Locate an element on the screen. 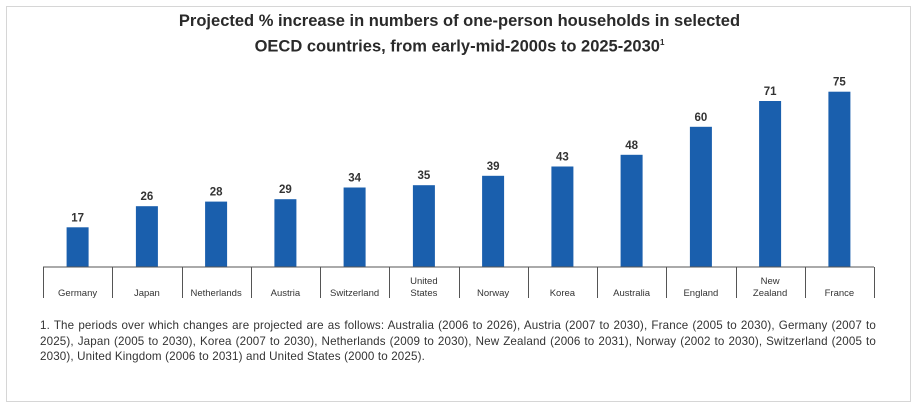 This screenshot has height=410, width=919. value-label: 60 is located at coordinates (701, 118).